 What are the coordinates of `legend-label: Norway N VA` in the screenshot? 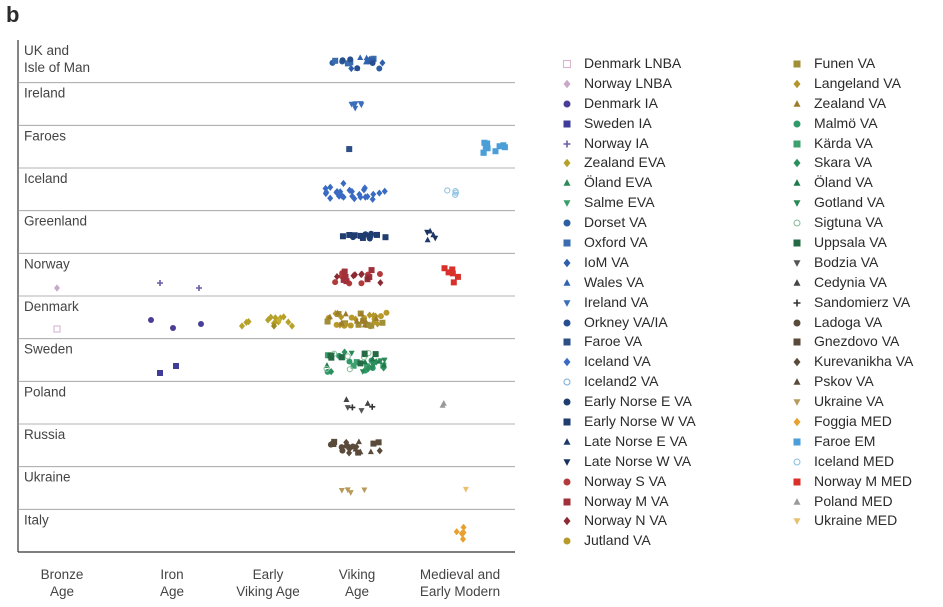 It's located at (625, 520).